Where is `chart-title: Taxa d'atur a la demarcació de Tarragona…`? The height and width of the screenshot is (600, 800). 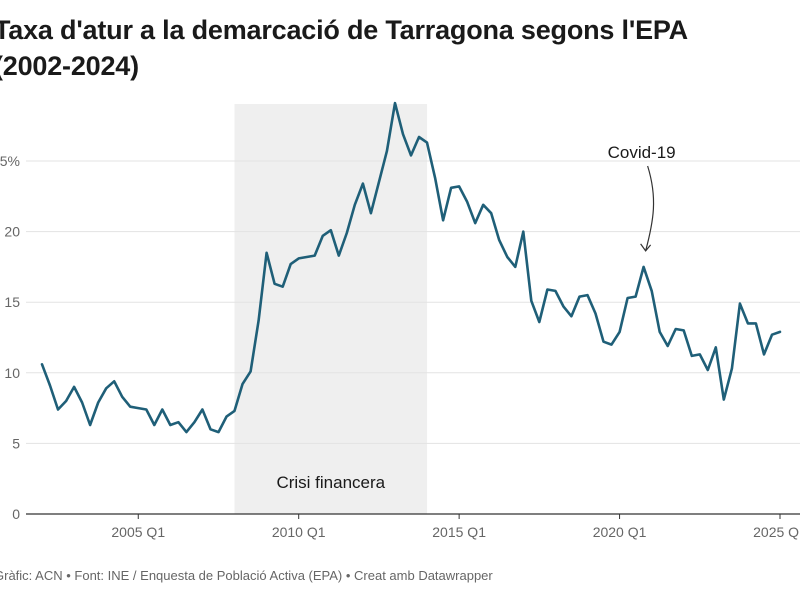
chart-title: Taxa d'atur a la demarcació de Tarragona… is located at coordinates (397, 48).